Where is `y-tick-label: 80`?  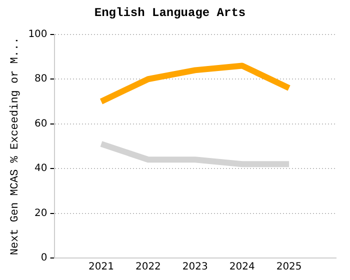
y-tick-label: 80 is located at coordinates (41, 79).